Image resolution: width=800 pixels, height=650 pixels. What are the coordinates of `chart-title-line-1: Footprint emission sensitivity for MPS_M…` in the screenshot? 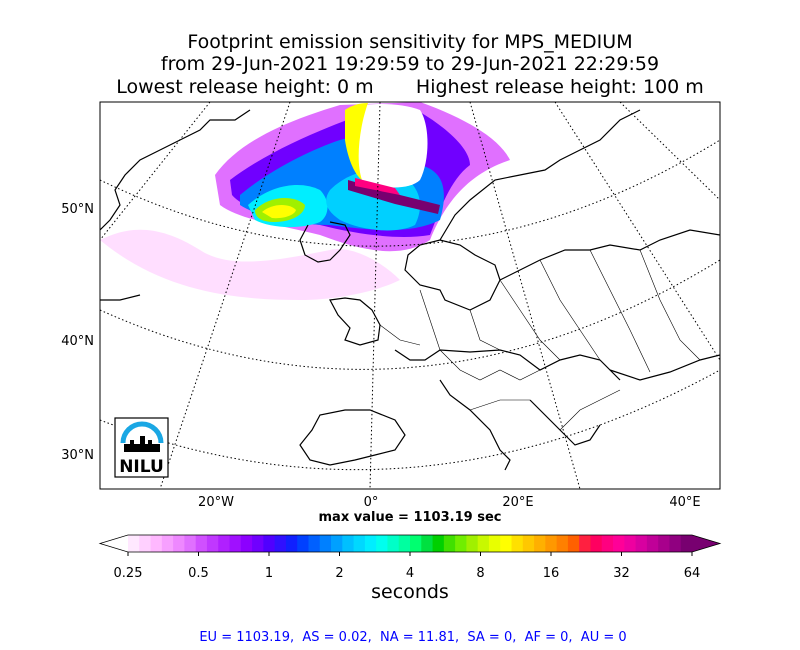 It's located at (410, 42).